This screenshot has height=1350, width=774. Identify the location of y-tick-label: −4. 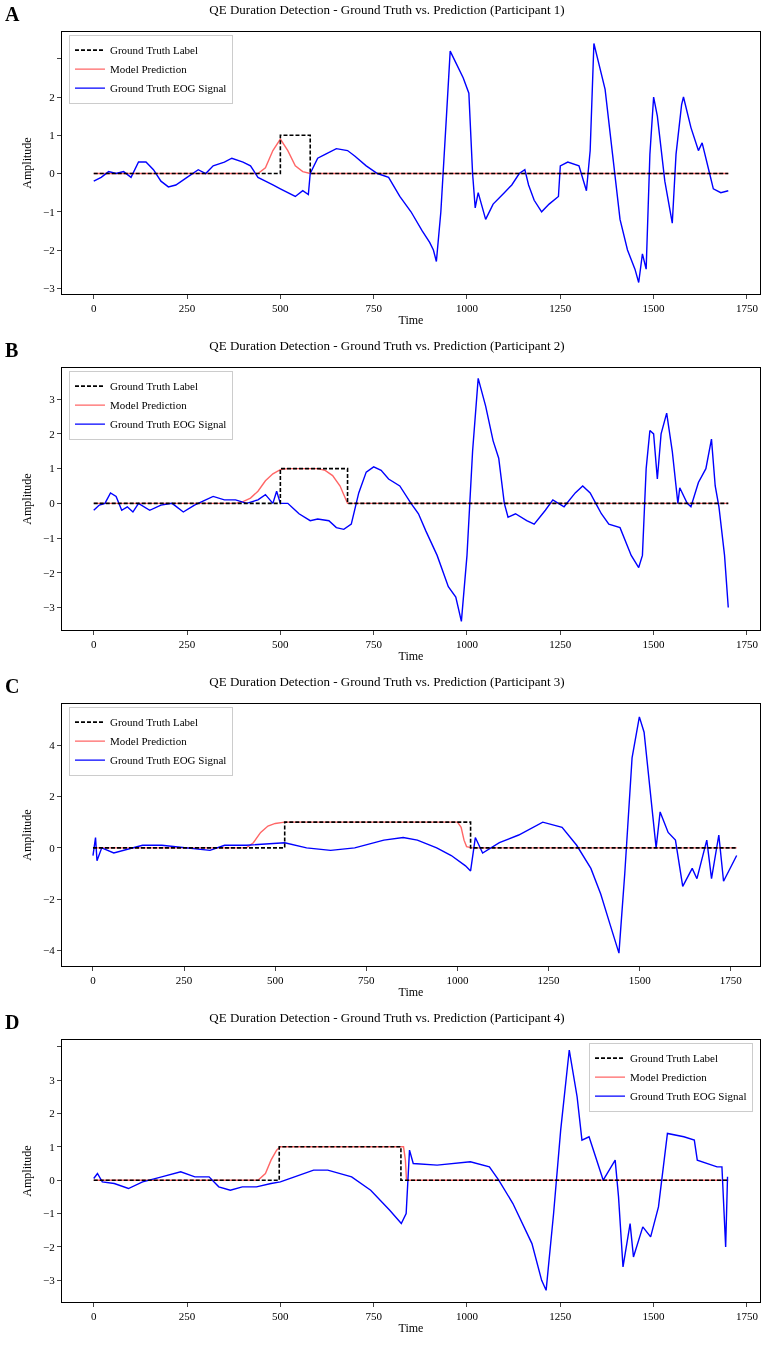
(49, 950).